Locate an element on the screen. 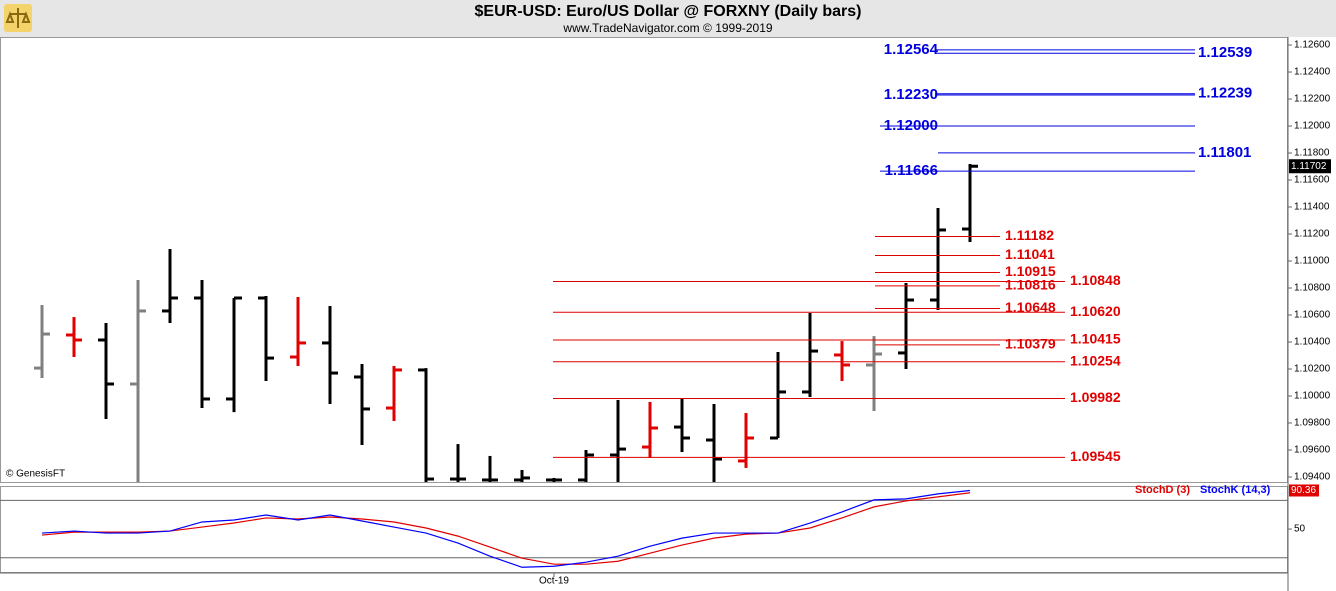 This screenshot has width=1336, height=591. y-tick-label: 1.10200 is located at coordinates (1312, 369).